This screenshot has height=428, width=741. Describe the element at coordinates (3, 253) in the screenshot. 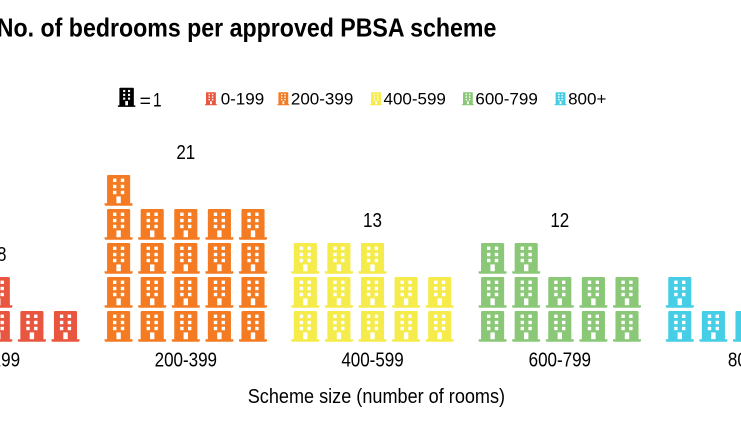

I see `svg-text: 8` at that location.